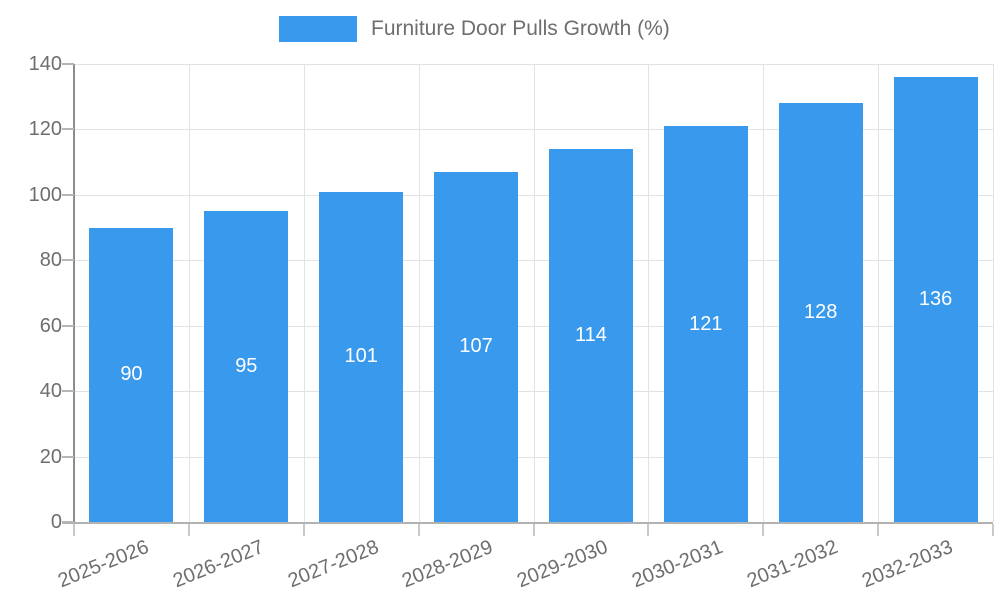 The height and width of the screenshot is (600, 1000). Describe the element at coordinates (563, 564) in the screenshot. I see `x-axis-category-label: 2029-2030` at that location.